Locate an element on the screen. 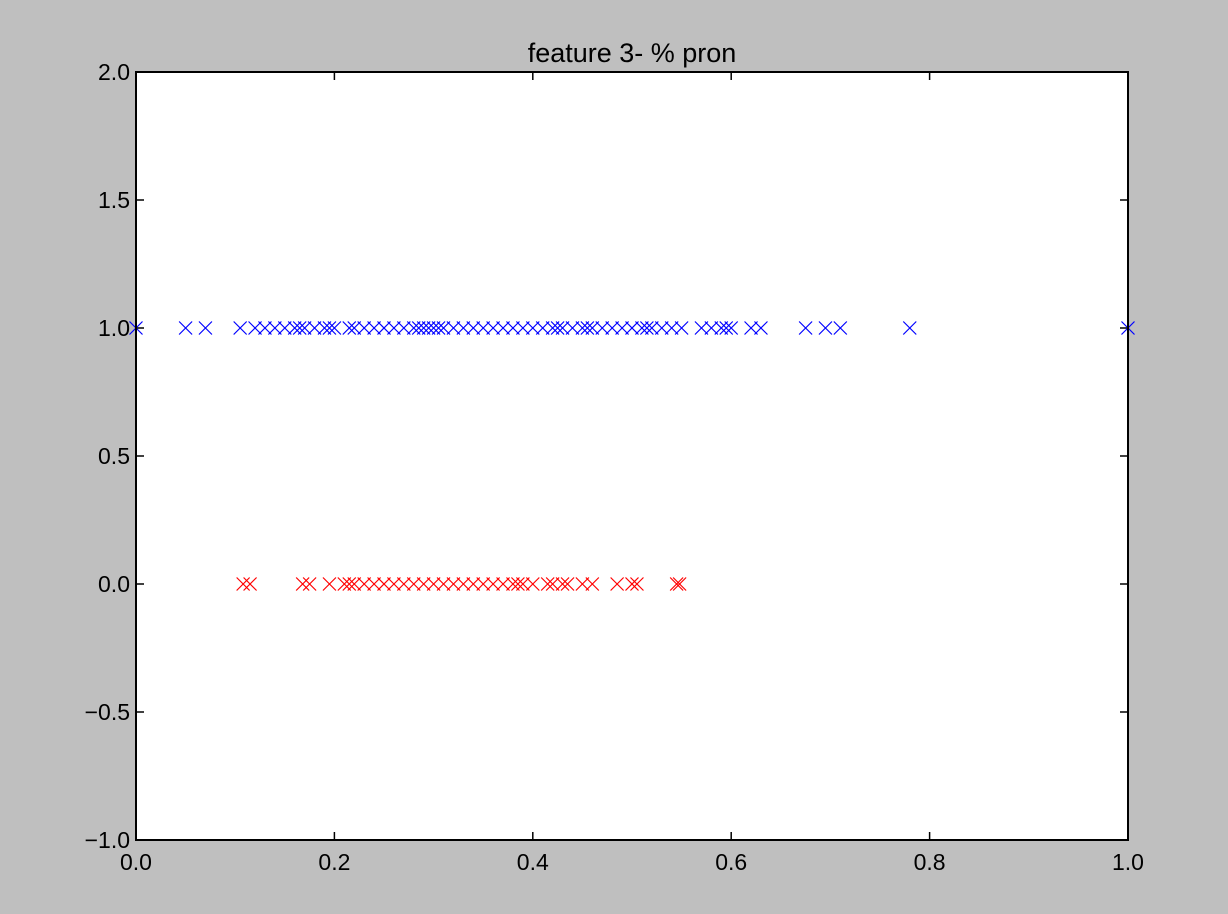 This screenshot has width=1228, height=914. y-tick-label: −1.0 is located at coordinates (107, 840).